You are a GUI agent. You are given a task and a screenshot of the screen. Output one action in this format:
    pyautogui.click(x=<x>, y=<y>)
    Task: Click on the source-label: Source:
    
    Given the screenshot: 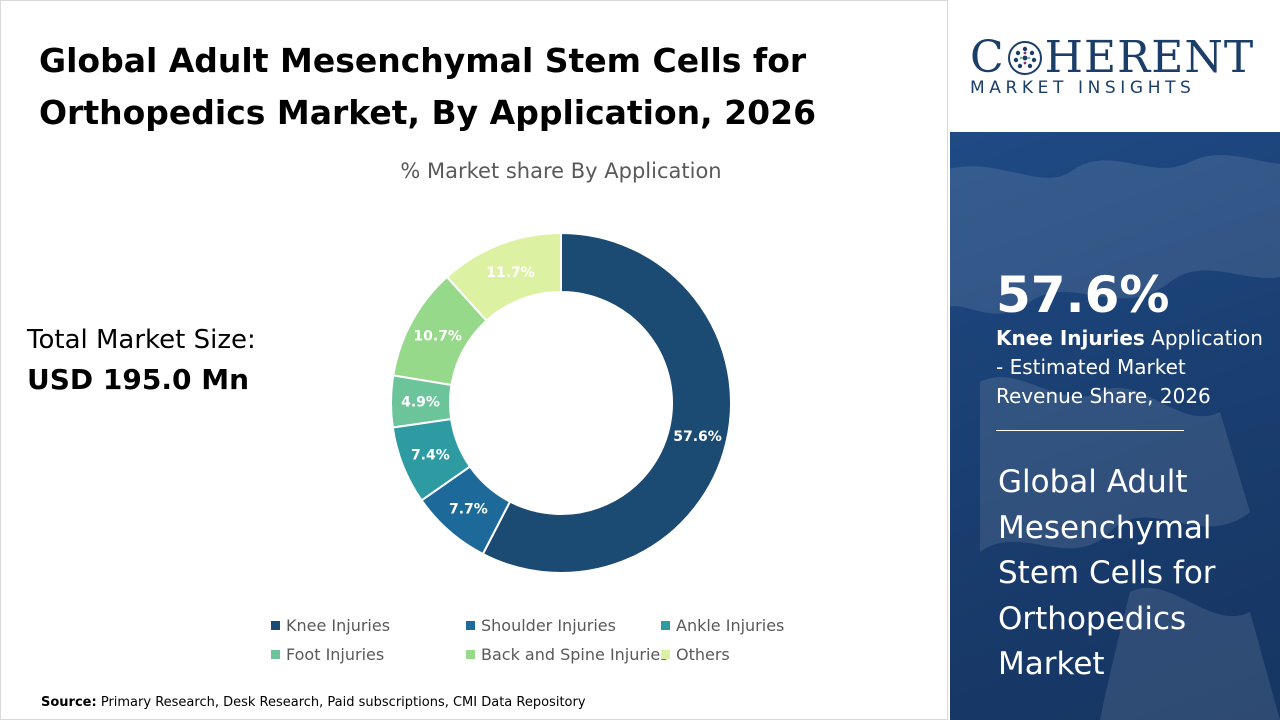 What is the action you would take?
    pyautogui.click(x=69, y=702)
    